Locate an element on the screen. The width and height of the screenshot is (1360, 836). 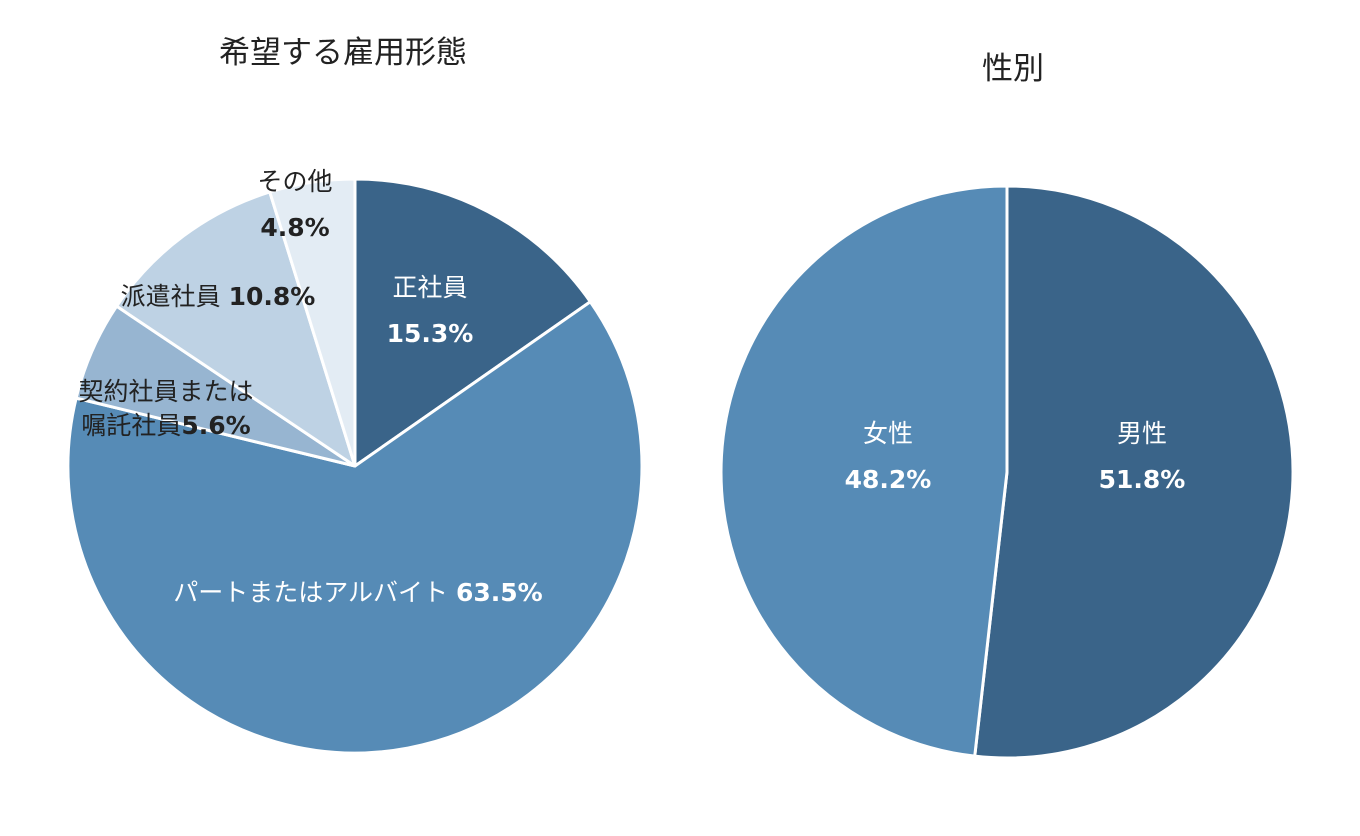
employment-slice-label-1: パートまたはアルバイト 63.5% is located at coordinates (357, 592).